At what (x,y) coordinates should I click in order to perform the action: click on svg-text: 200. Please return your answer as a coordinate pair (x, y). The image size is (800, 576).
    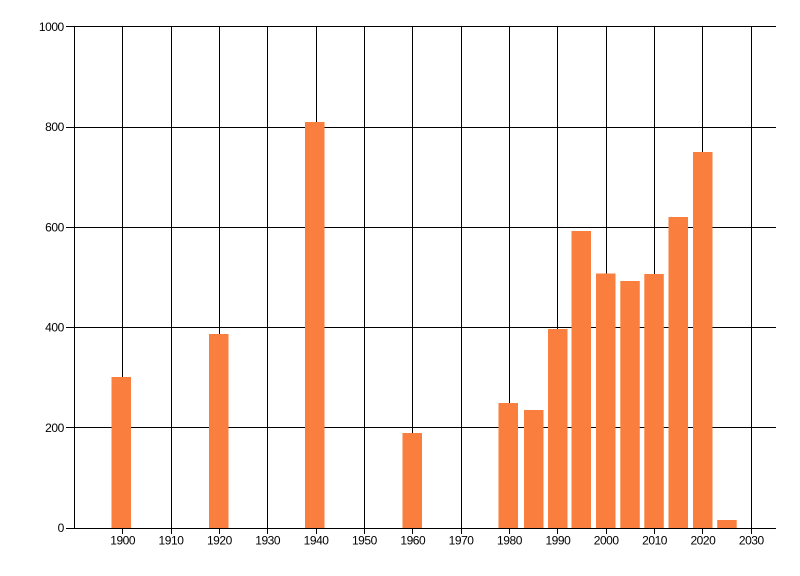
    Looking at the image, I should click on (54, 428).